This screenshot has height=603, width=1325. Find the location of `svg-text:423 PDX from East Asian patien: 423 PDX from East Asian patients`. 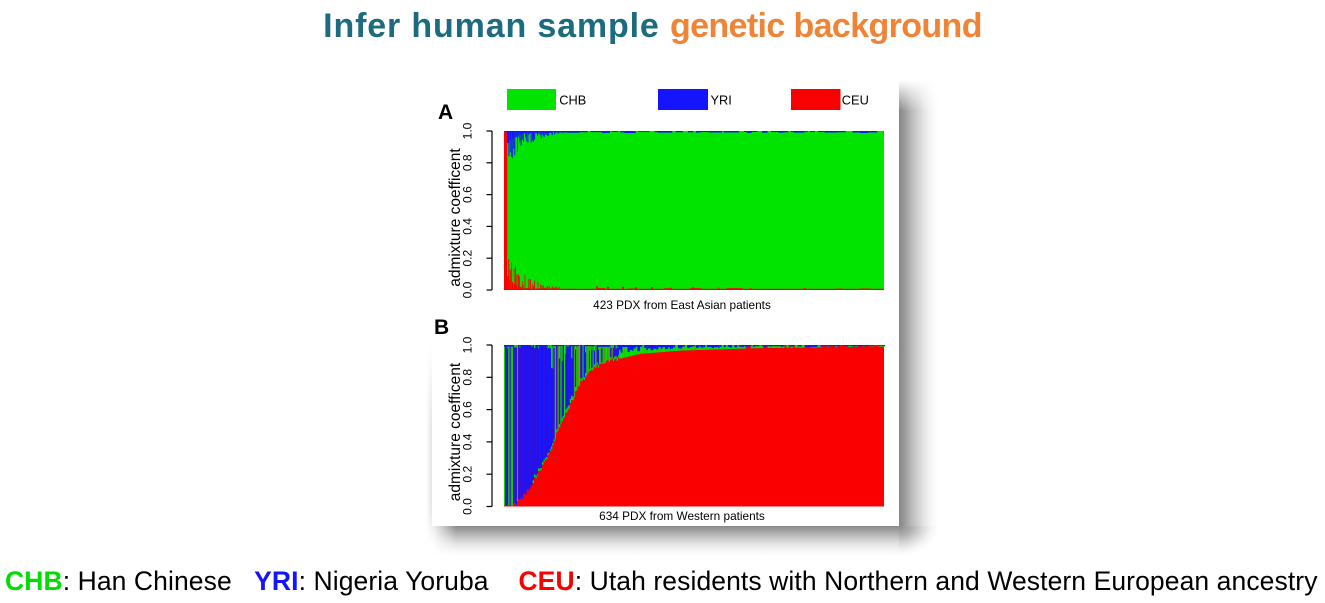

svg-text:423 PDX from East Asian patien: 423 PDX from East Asian patients is located at coordinates (682, 305).